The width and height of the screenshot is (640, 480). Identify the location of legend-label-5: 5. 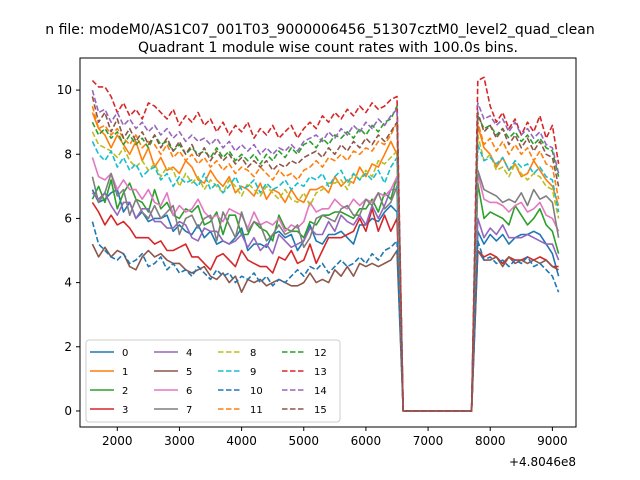
(189, 372).